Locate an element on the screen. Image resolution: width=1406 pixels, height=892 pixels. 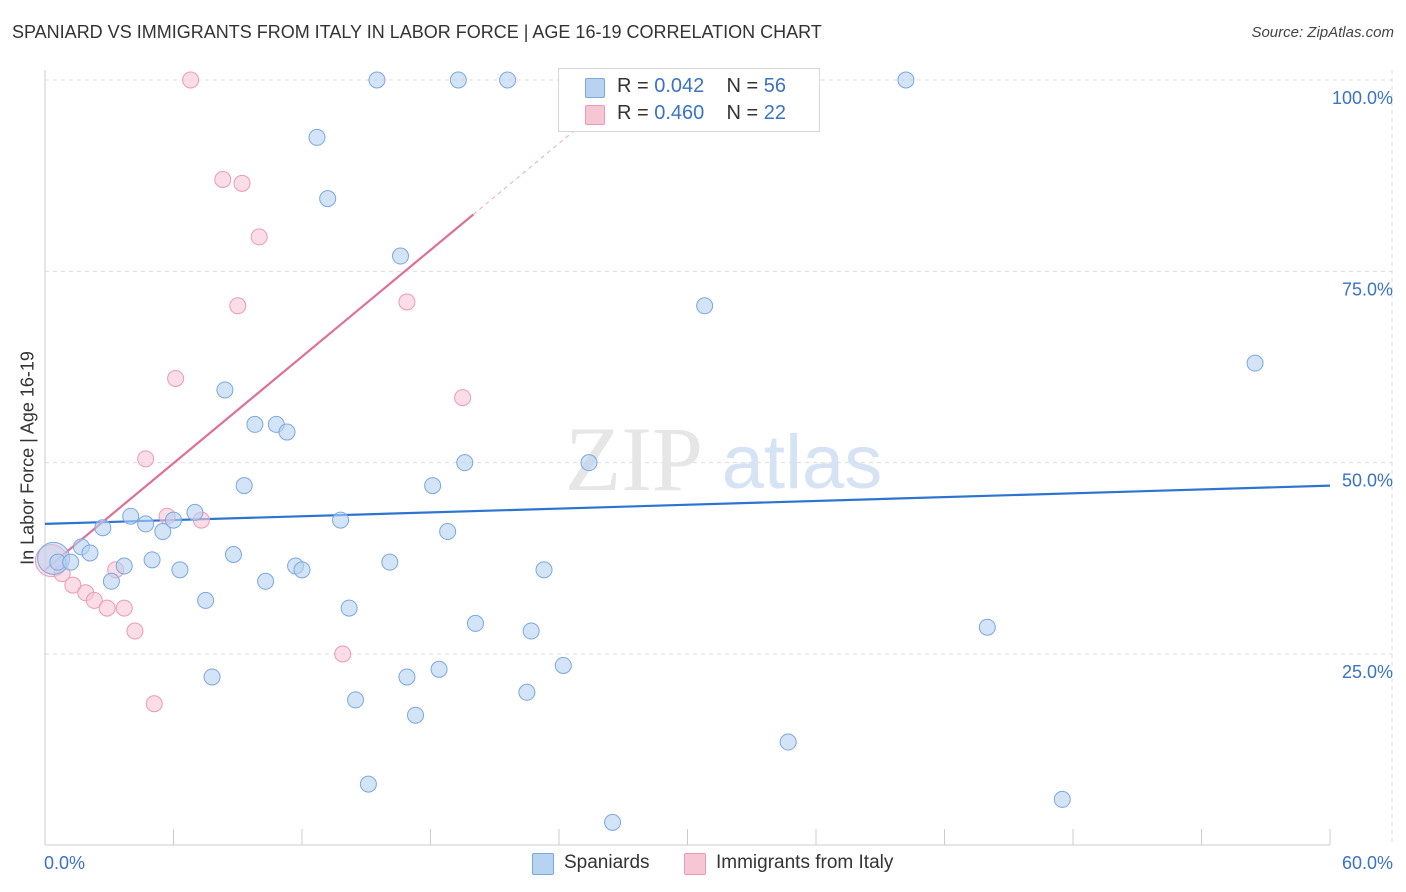
x-tick-label: 60.0% is located at coordinates (1367, 863).